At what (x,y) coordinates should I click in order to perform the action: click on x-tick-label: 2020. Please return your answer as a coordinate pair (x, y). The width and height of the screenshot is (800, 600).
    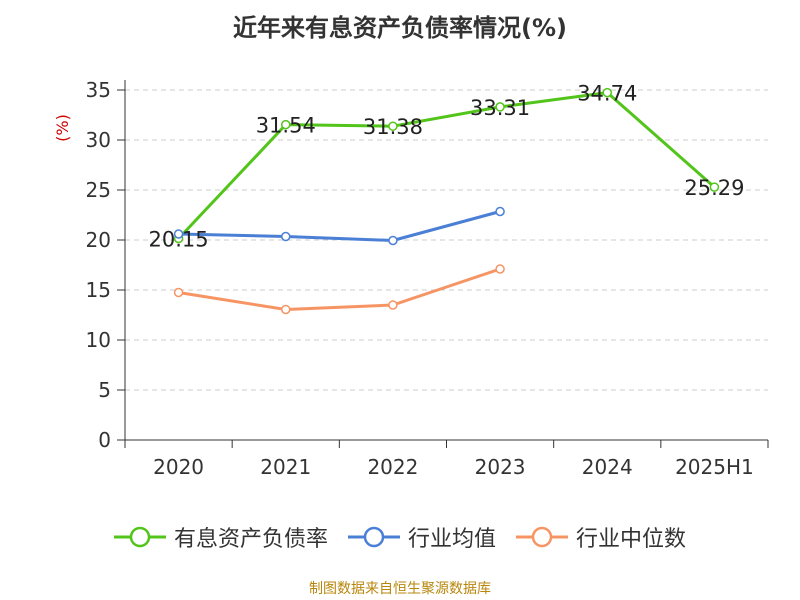
    Looking at the image, I should click on (178, 467).